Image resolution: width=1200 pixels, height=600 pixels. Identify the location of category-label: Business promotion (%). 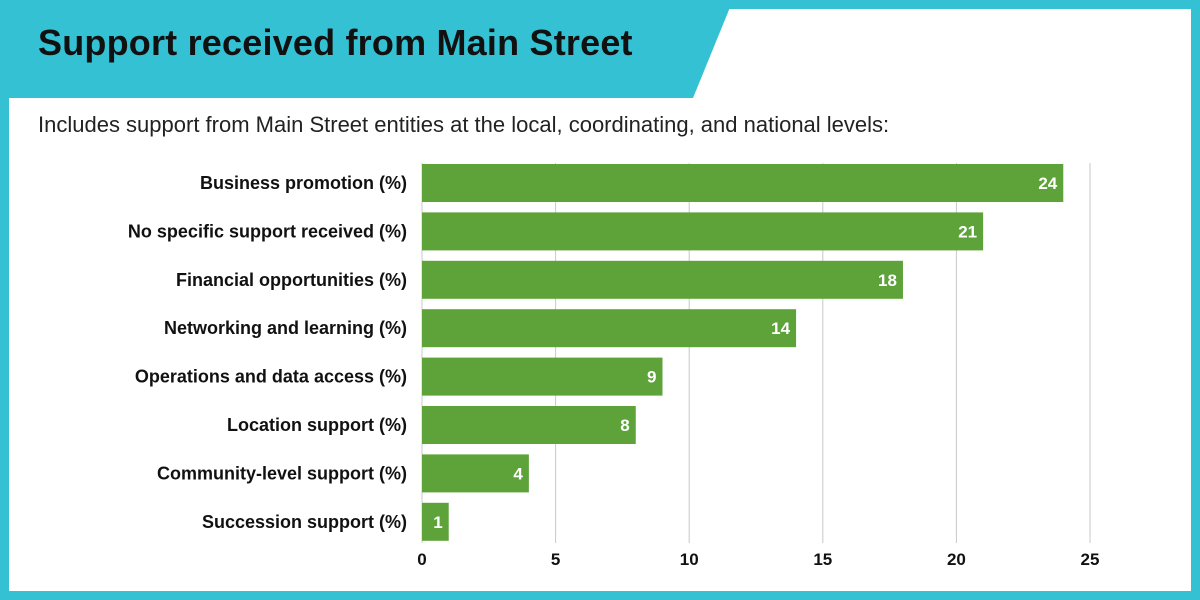
(303, 183).